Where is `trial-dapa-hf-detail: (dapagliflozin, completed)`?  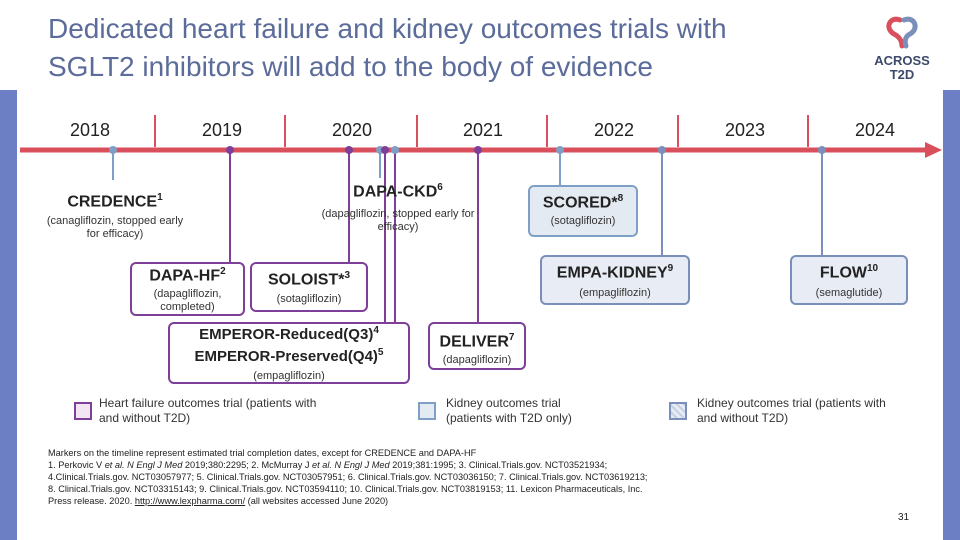
trial-dapa-hf-detail: (dapagliflozin, completed) is located at coordinates (187, 300).